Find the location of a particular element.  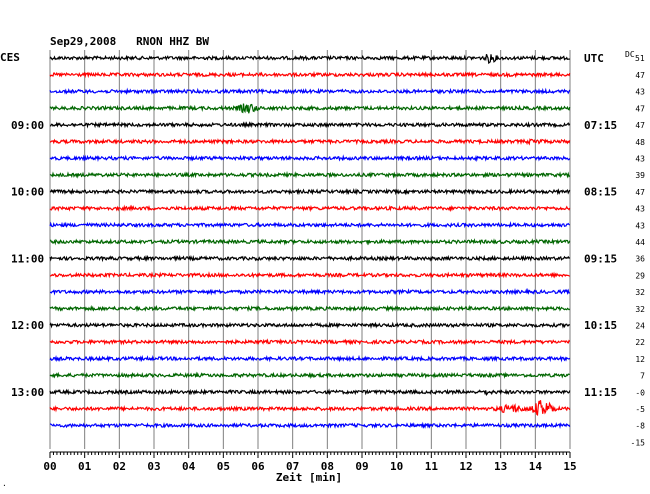

x-tick-label: 06 is located at coordinates (258, 466).